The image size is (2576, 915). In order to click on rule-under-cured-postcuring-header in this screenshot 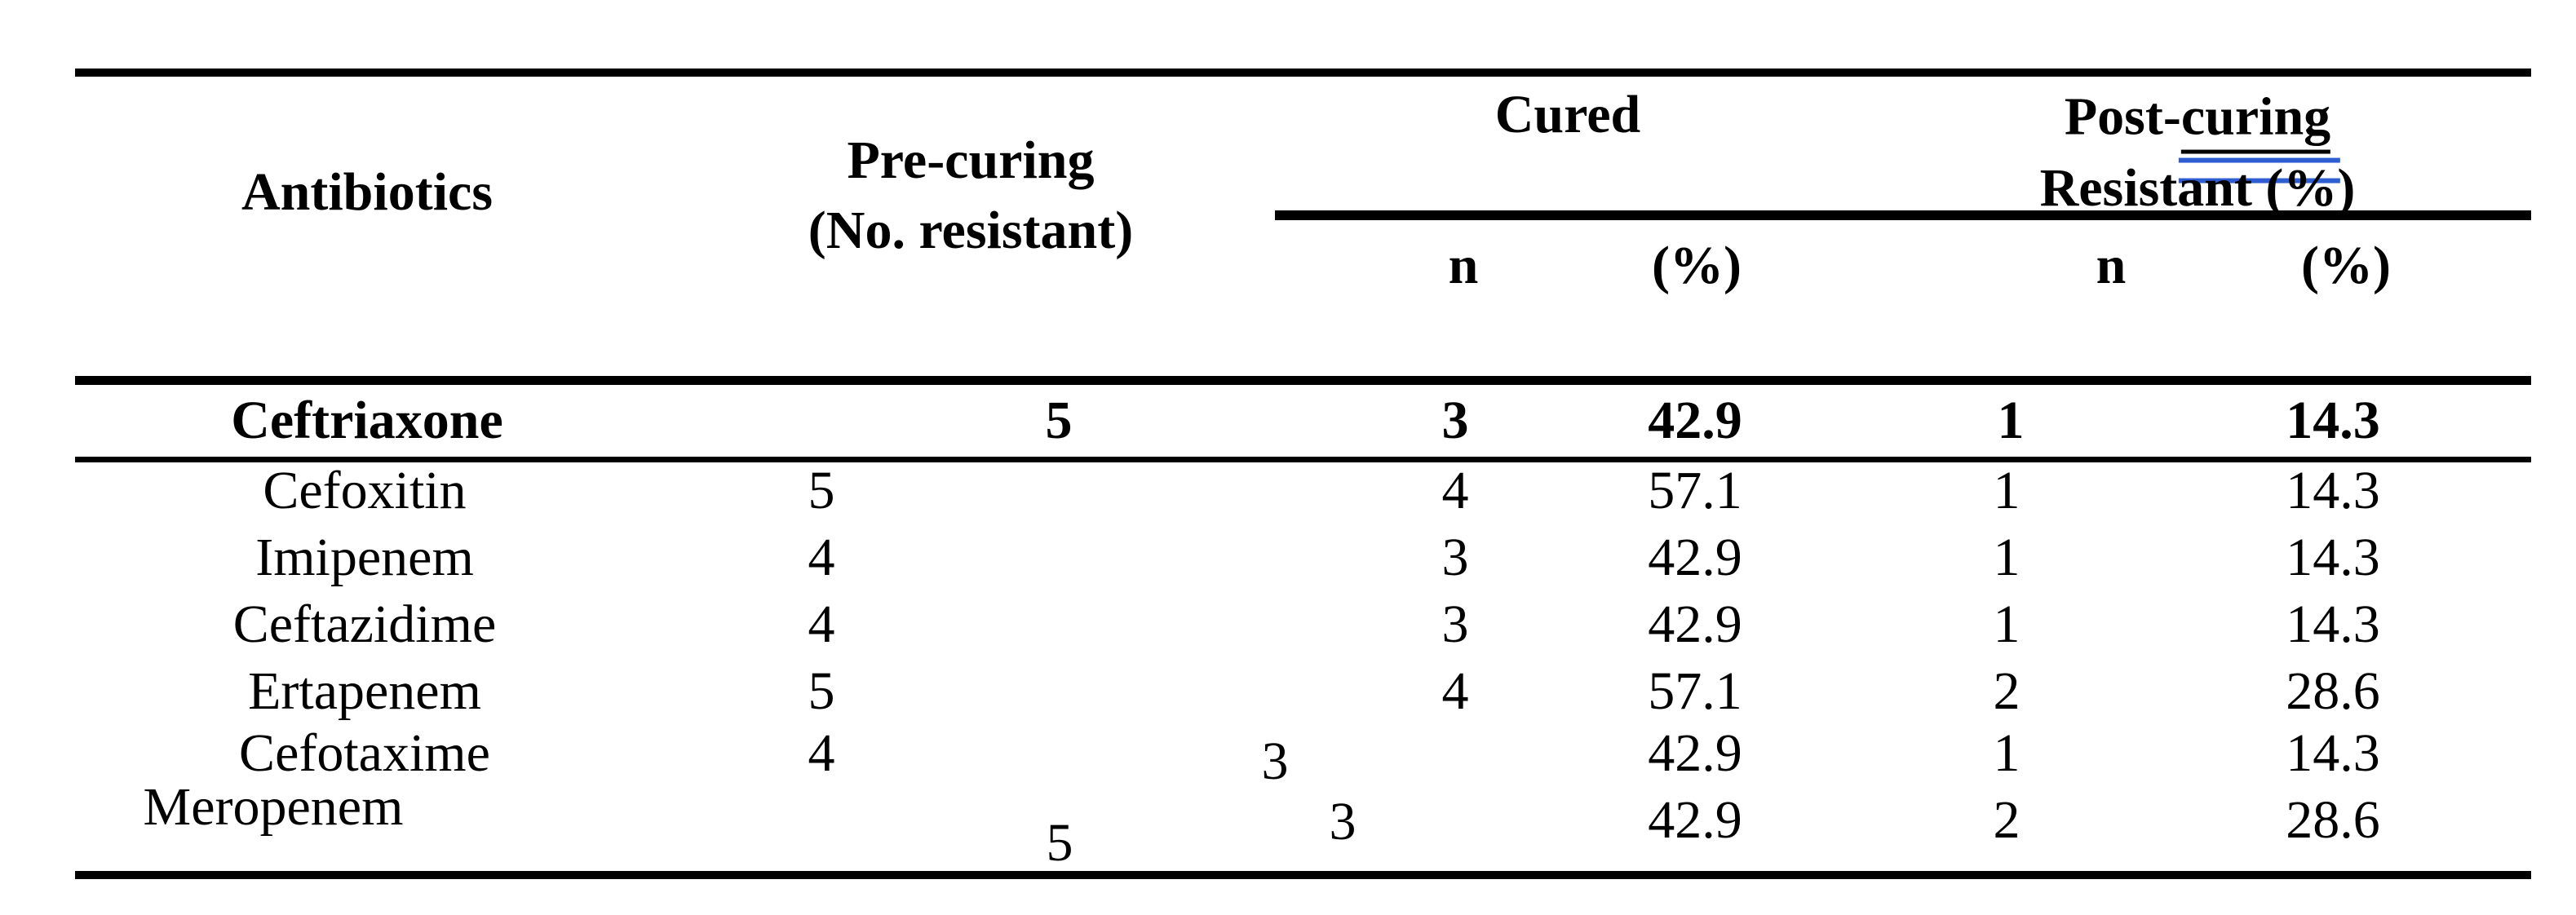, I will do `click(1903, 215)`.